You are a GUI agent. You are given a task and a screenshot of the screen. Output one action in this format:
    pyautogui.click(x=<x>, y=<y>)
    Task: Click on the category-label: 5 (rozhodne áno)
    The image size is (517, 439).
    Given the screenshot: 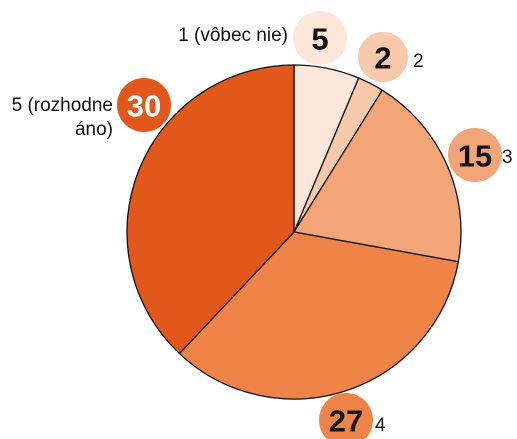 What is the action you would take?
    pyautogui.click(x=62, y=117)
    